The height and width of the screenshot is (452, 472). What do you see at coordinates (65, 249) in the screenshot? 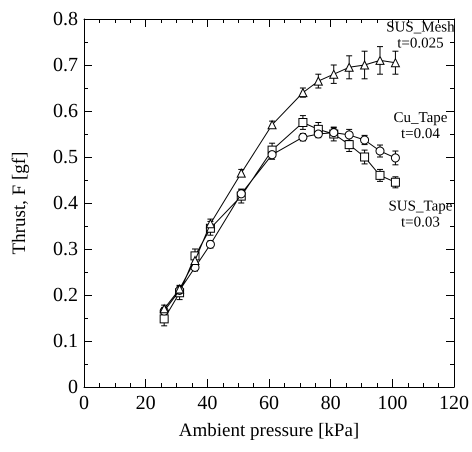
I see `y-tick-label: 0.3` at bounding box center [65, 249].